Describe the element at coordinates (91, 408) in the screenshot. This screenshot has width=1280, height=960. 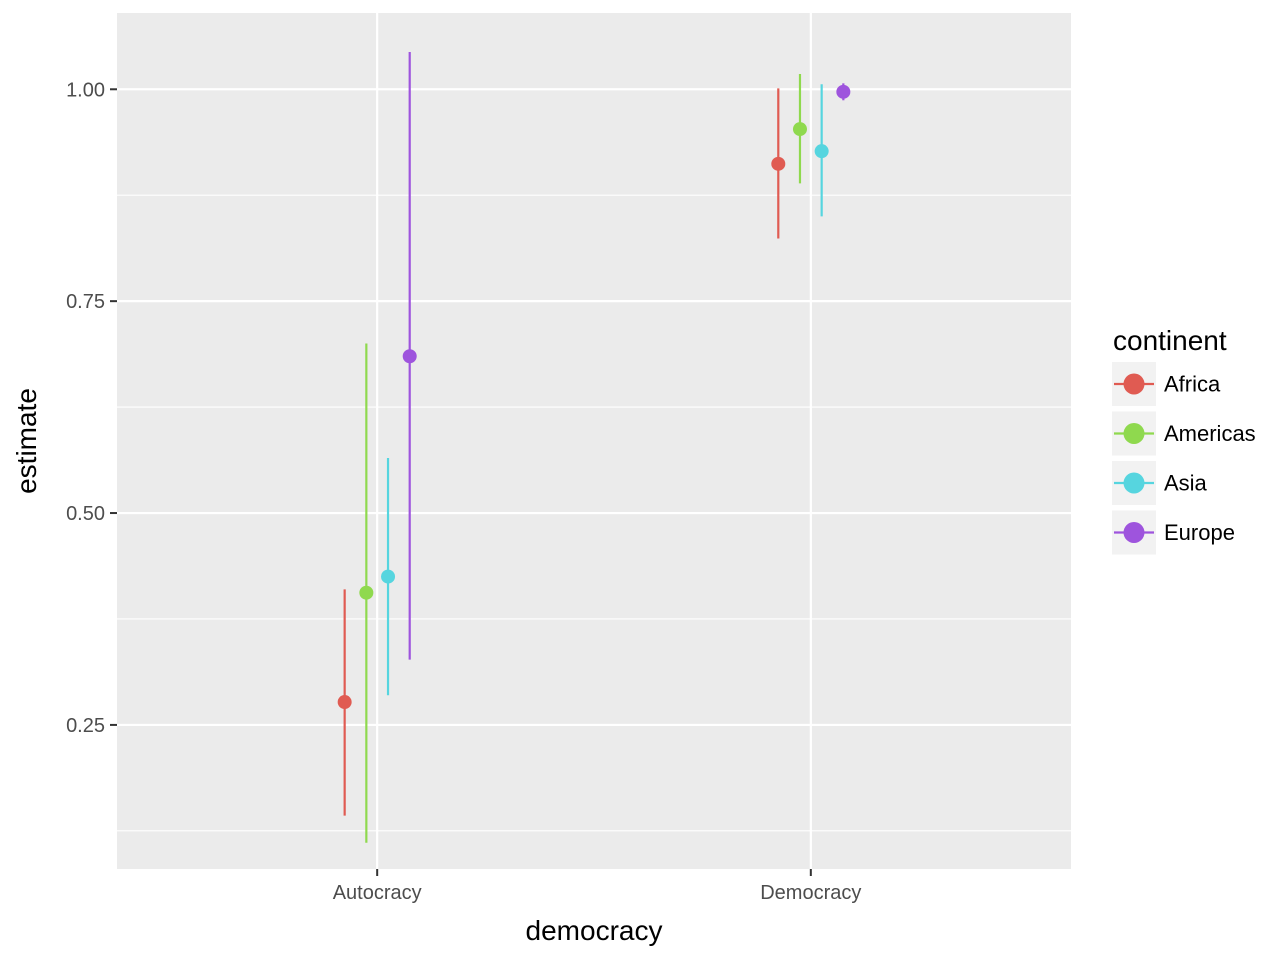
I see `y-axis: 0.25 0.50 0.75 1.00` at that location.